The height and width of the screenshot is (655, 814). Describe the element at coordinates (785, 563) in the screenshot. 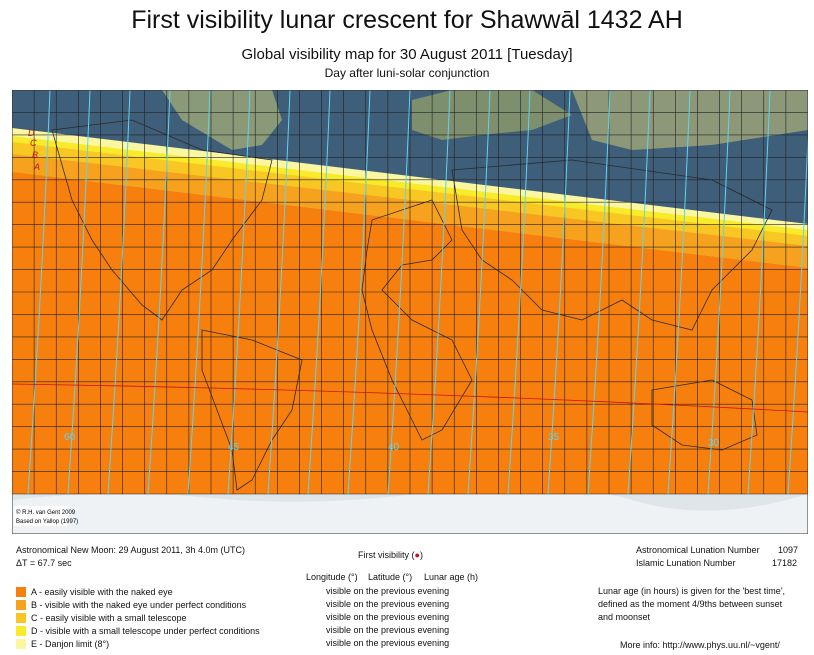

I see `islamic-lunation-value: 17182` at that location.